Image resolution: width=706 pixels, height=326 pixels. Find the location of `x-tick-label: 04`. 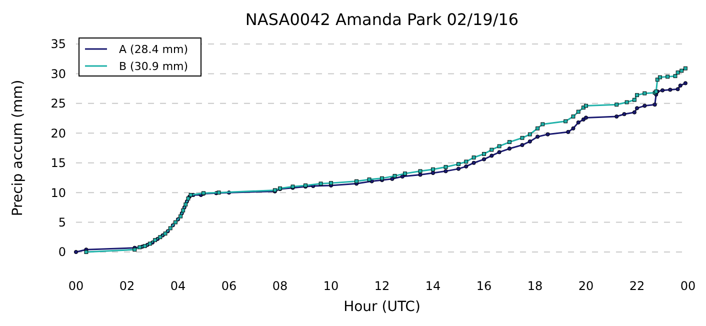

x-tick-label: 04 is located at coordinates (178, 286).